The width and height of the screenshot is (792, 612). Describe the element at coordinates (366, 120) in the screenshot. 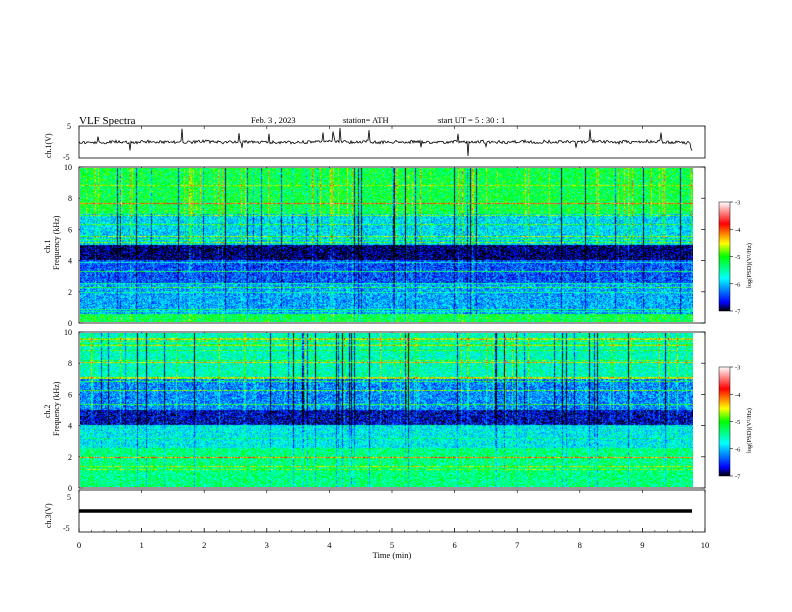

I see `station-label: station= ATH` at that location.